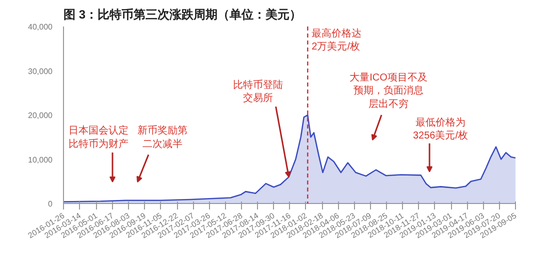 Image resolution: width=550 pixels, height=269 pixels. What do you see at coordinates (41, 27) in the screenshot?
I see `y-tick-label: 40,000` at bounding box center [41, 27].